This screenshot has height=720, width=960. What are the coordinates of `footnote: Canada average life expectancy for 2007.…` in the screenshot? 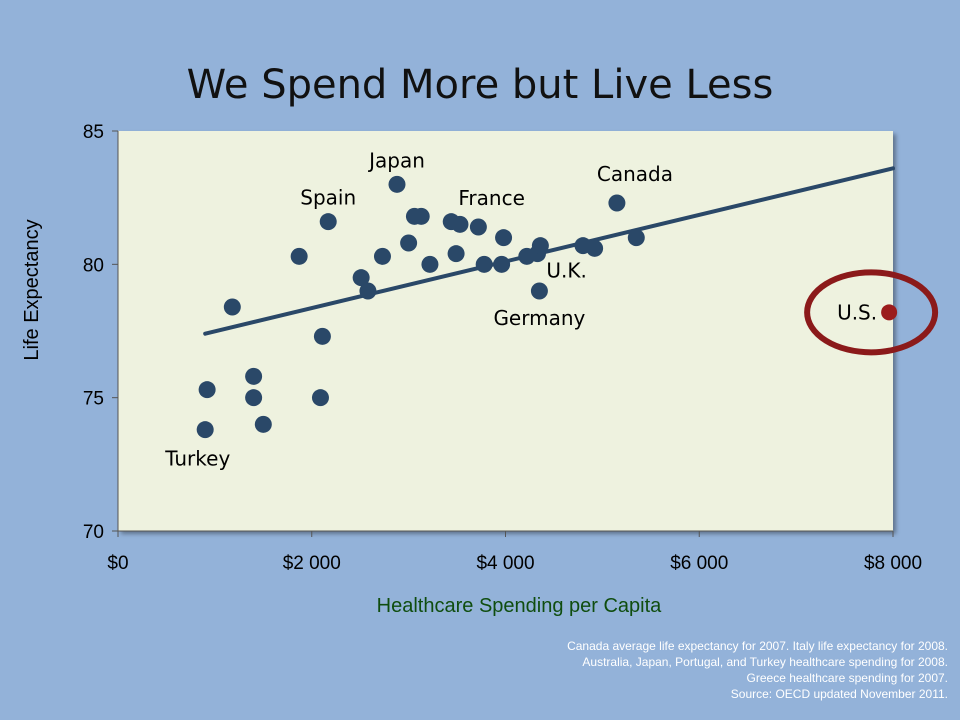 It's located at (757, 670).